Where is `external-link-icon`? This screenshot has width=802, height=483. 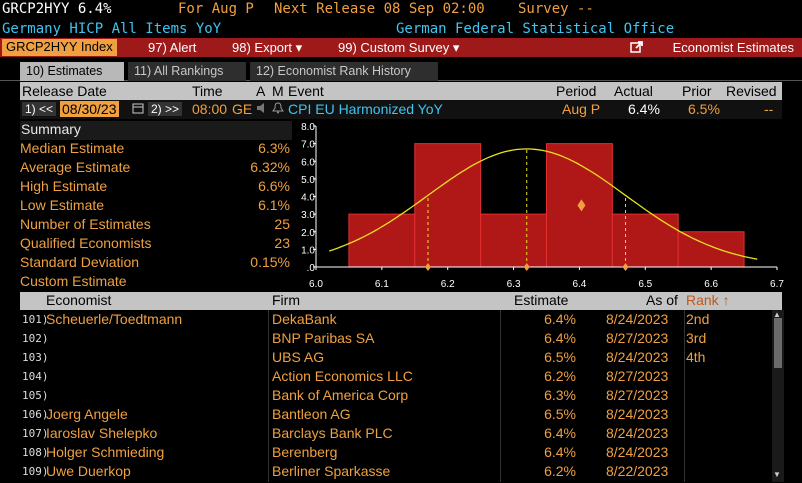
external-link-icon is located at coordinates (637, 48).